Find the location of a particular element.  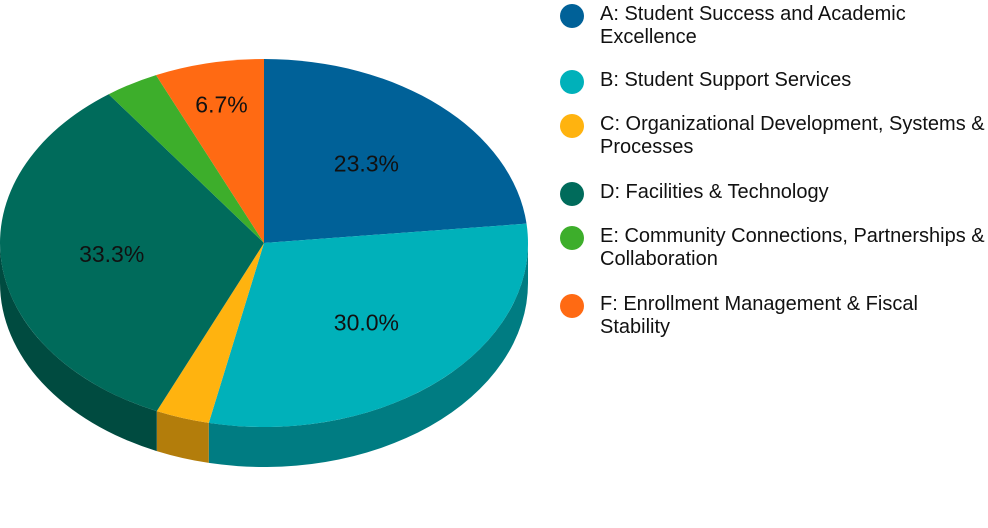

legend-marker-f is located at coordinates (572, 306).